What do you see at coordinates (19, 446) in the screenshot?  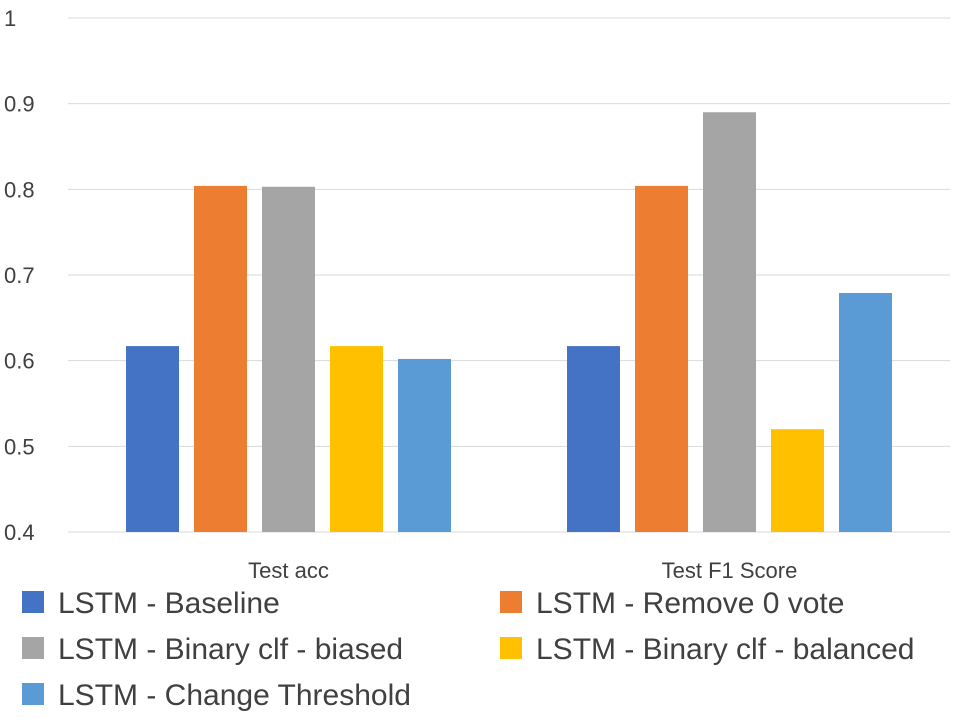 I see `y-tick-label: 0.5` at bounding box center [19, 446].